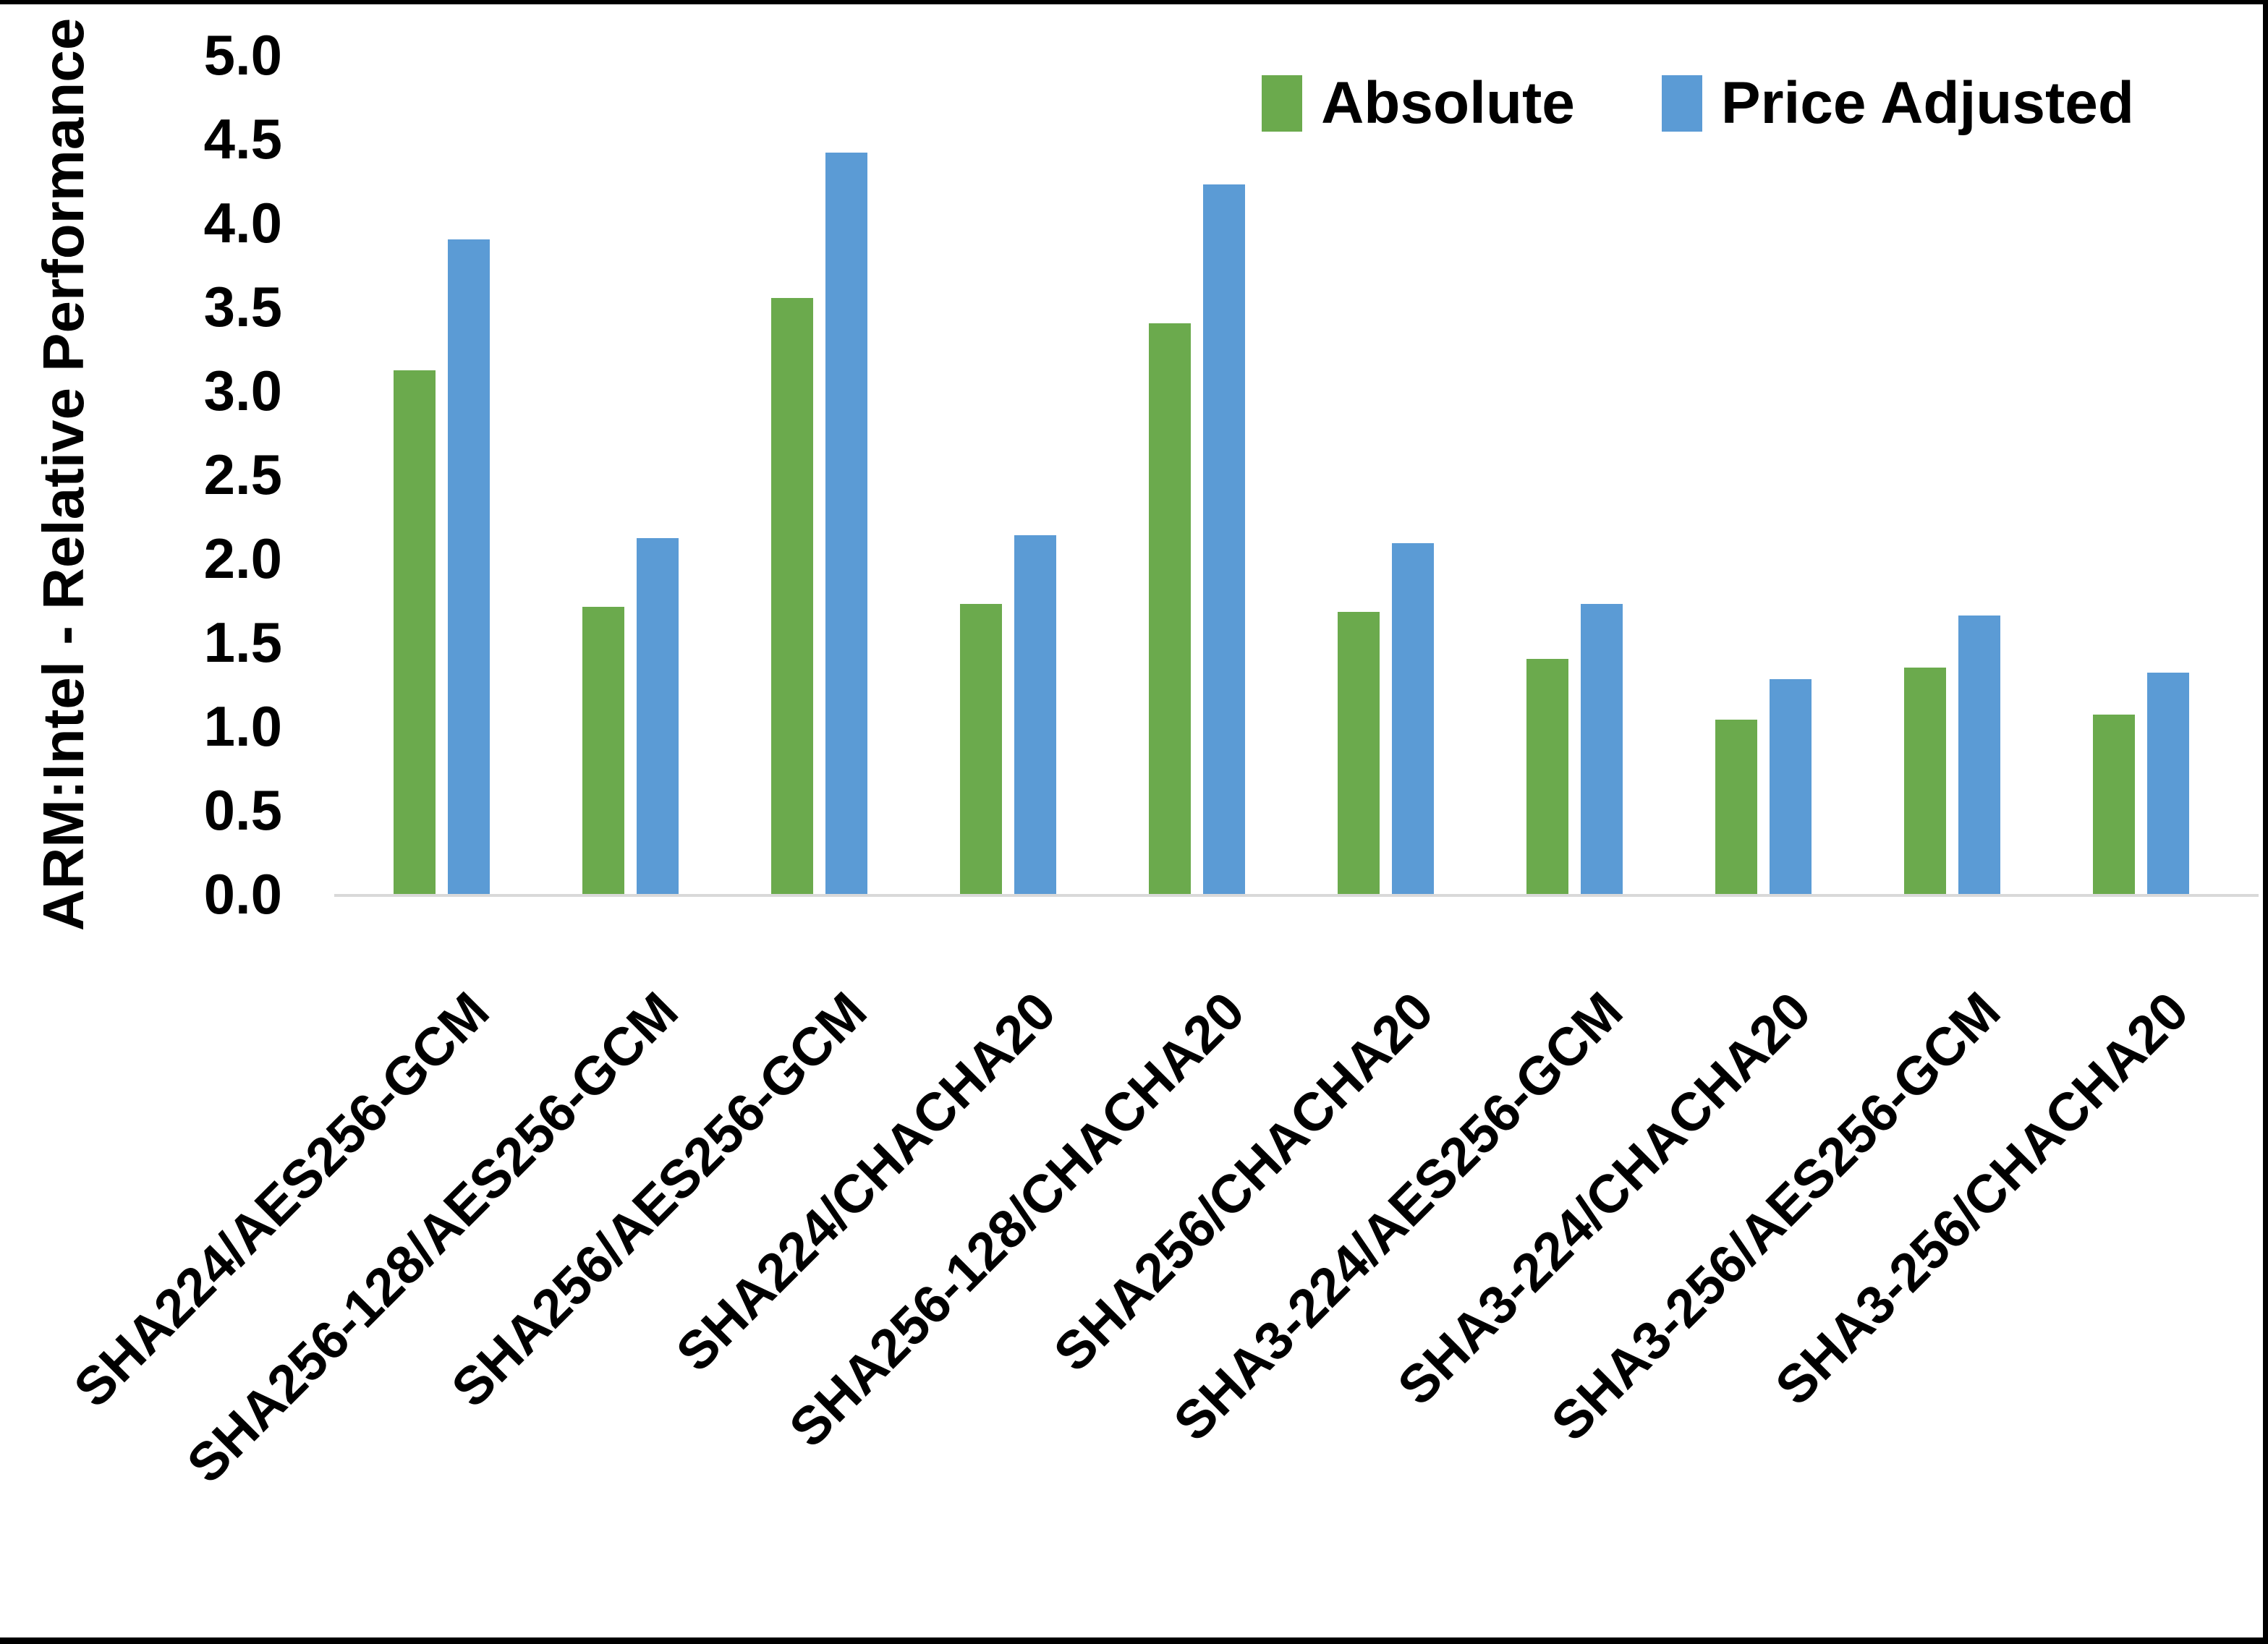 Image resolution: width=2268 pixels, height=1644 pixels. I want to click on x-category-label-text: SHA256/CHACHA20, so click(1243, 1181).